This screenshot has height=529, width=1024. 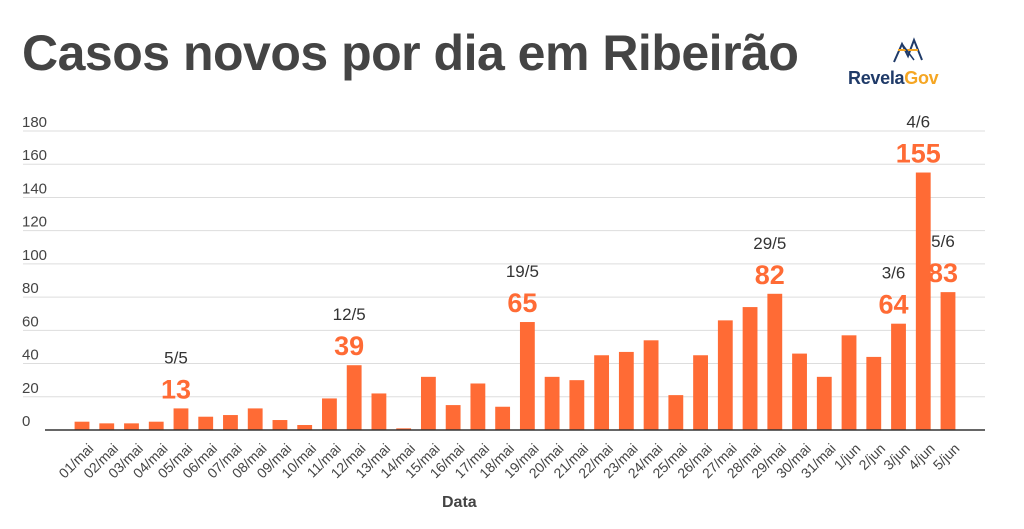 I want to click on x-axis-label: Data, so click(x=459, y=502).